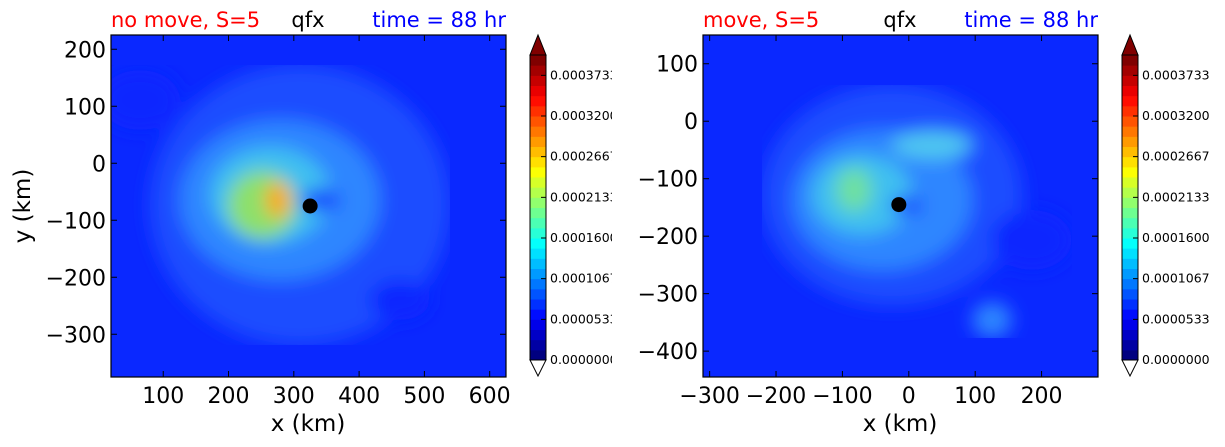  I want to click on x-tick-label: −100, so click(842, 396).